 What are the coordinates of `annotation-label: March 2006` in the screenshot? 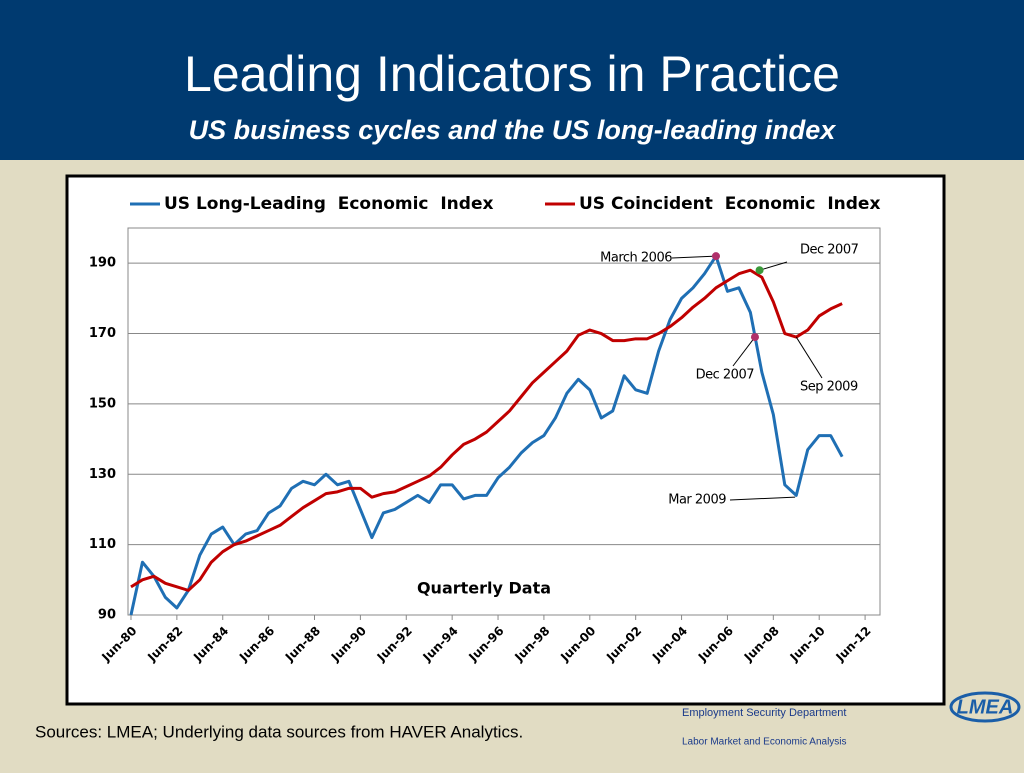 It's located at (636, 258).